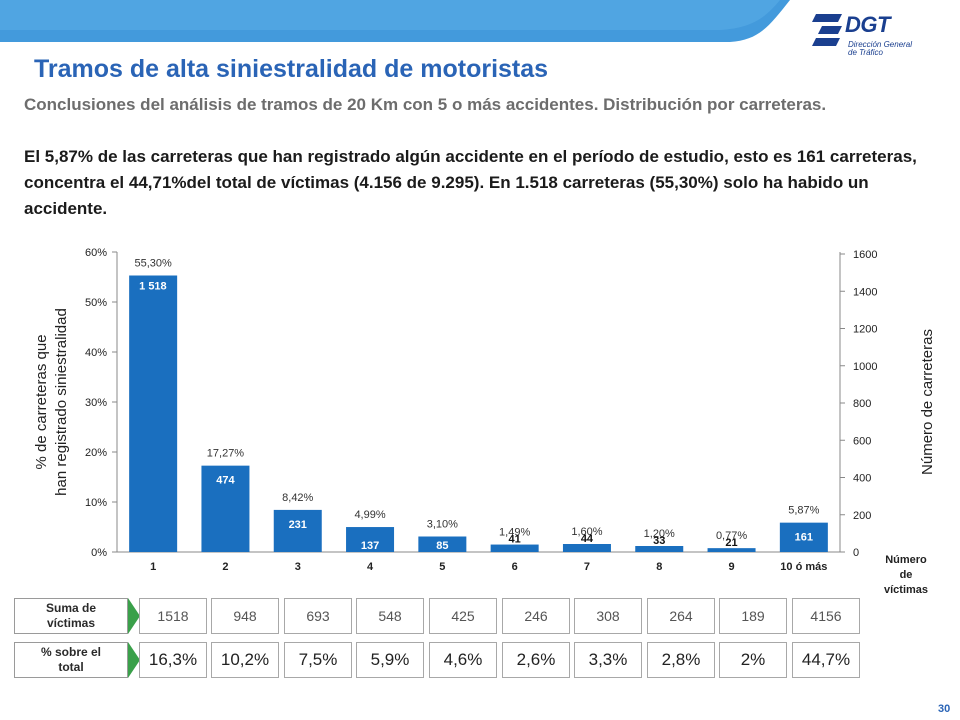 The height and width of the screenshot is (720, 960). What do you see at coordinates (906, 560) in the screenshot?
I see `x-axis-title-line-1: Número` at bounding box center [906, 560].